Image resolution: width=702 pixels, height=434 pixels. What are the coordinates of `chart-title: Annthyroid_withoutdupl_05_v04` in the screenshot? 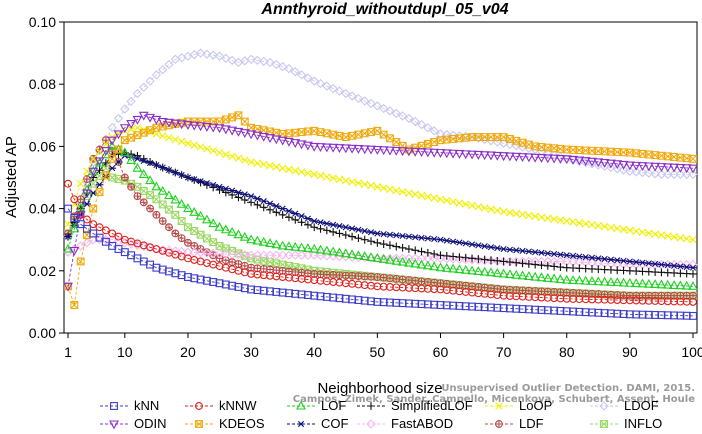 It's located at (384, 9).